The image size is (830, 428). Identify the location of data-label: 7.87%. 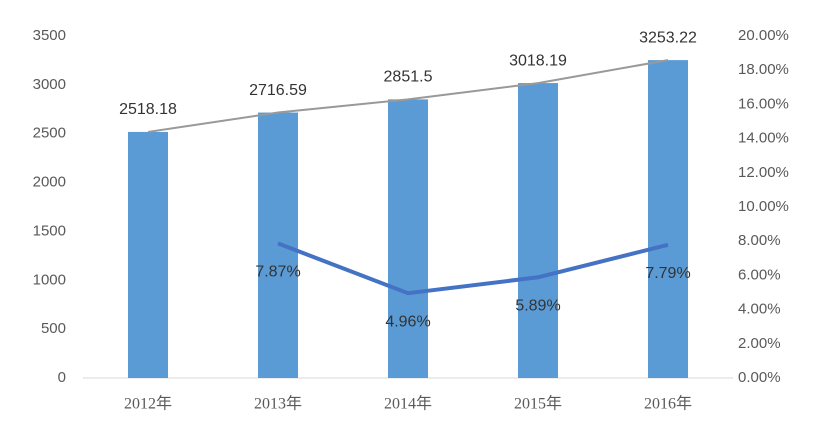
(277, 272).